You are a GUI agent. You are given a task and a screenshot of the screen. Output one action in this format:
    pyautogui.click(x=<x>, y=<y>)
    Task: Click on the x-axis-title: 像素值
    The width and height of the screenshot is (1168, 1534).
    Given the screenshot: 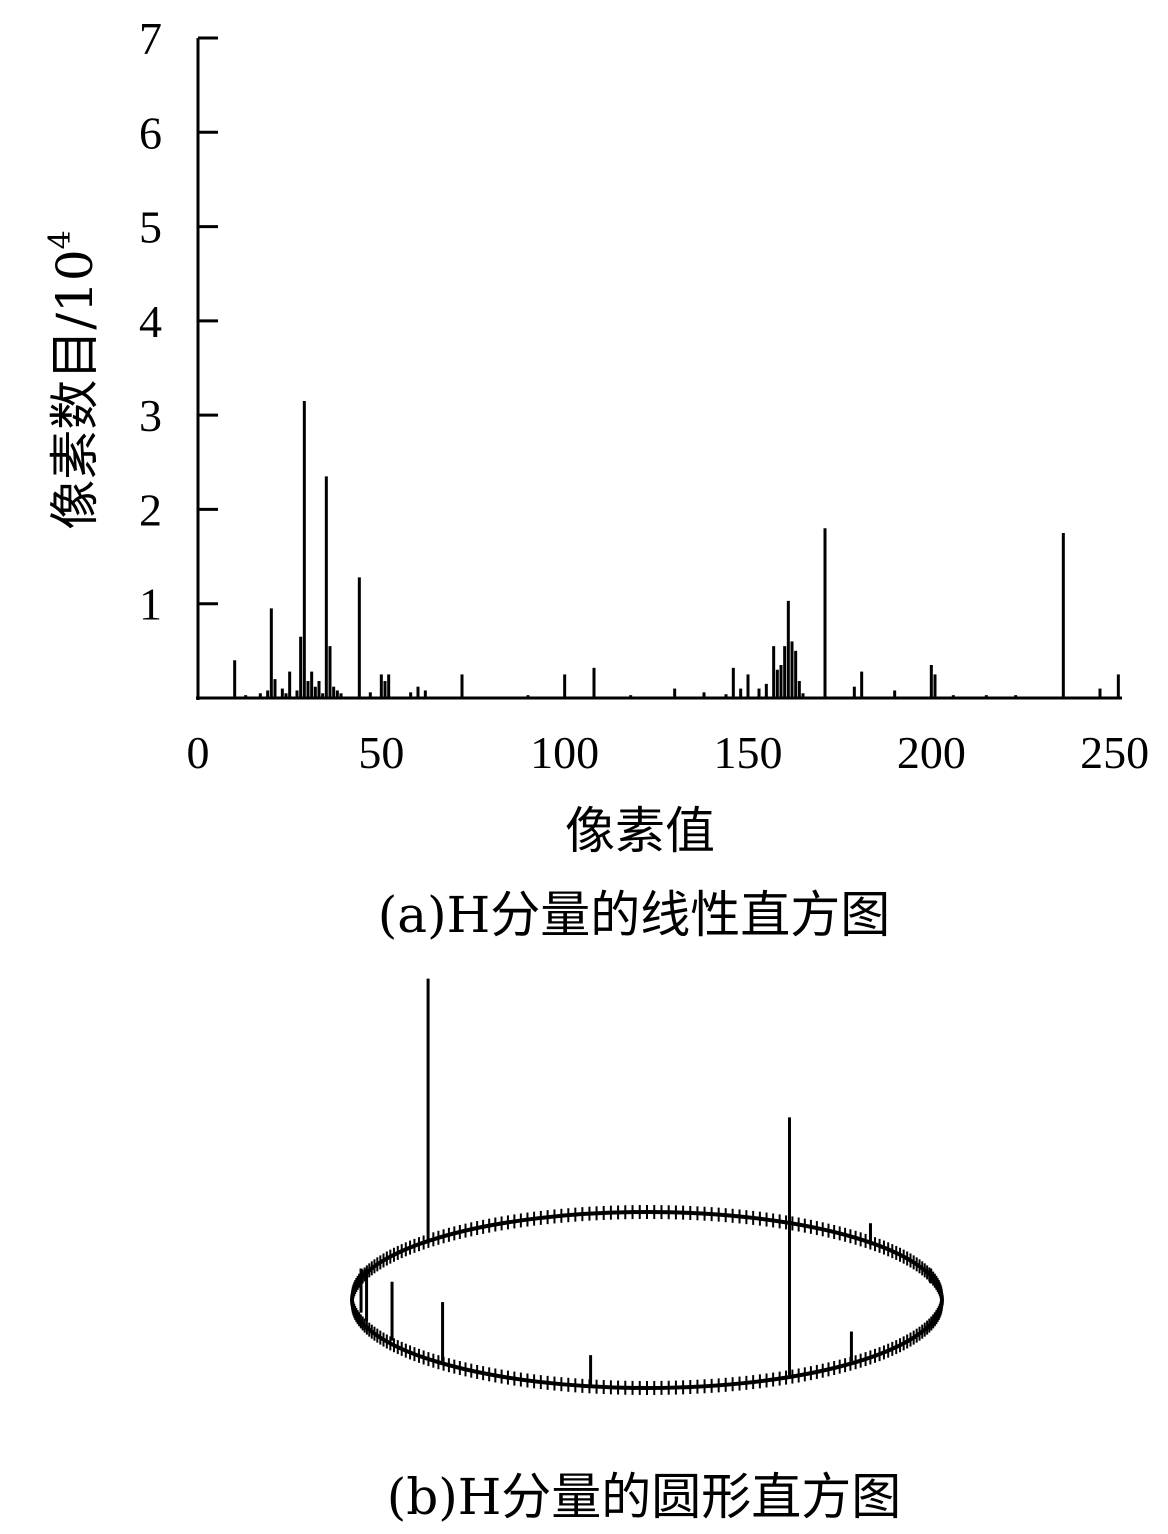 What is the action you would take?
    pyautogui.click(x=640, y=831)
    